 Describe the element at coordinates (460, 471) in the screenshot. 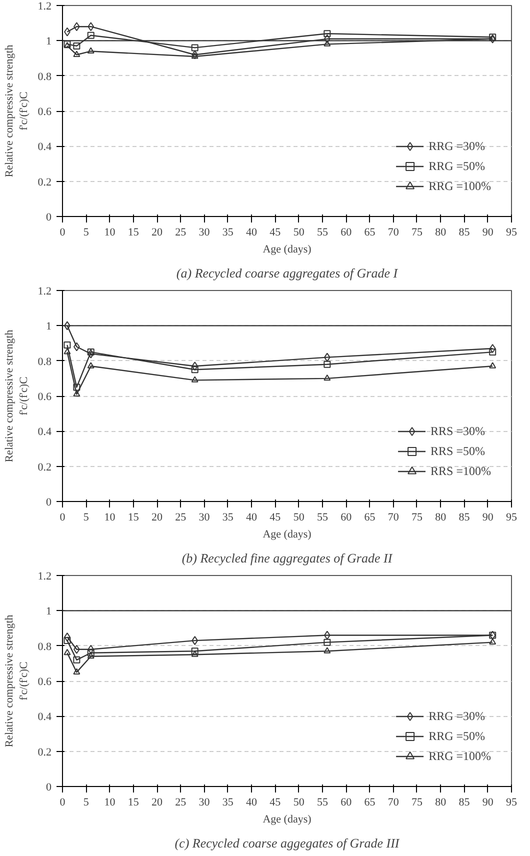

I see `legend-label: RRS =100%` at that location.